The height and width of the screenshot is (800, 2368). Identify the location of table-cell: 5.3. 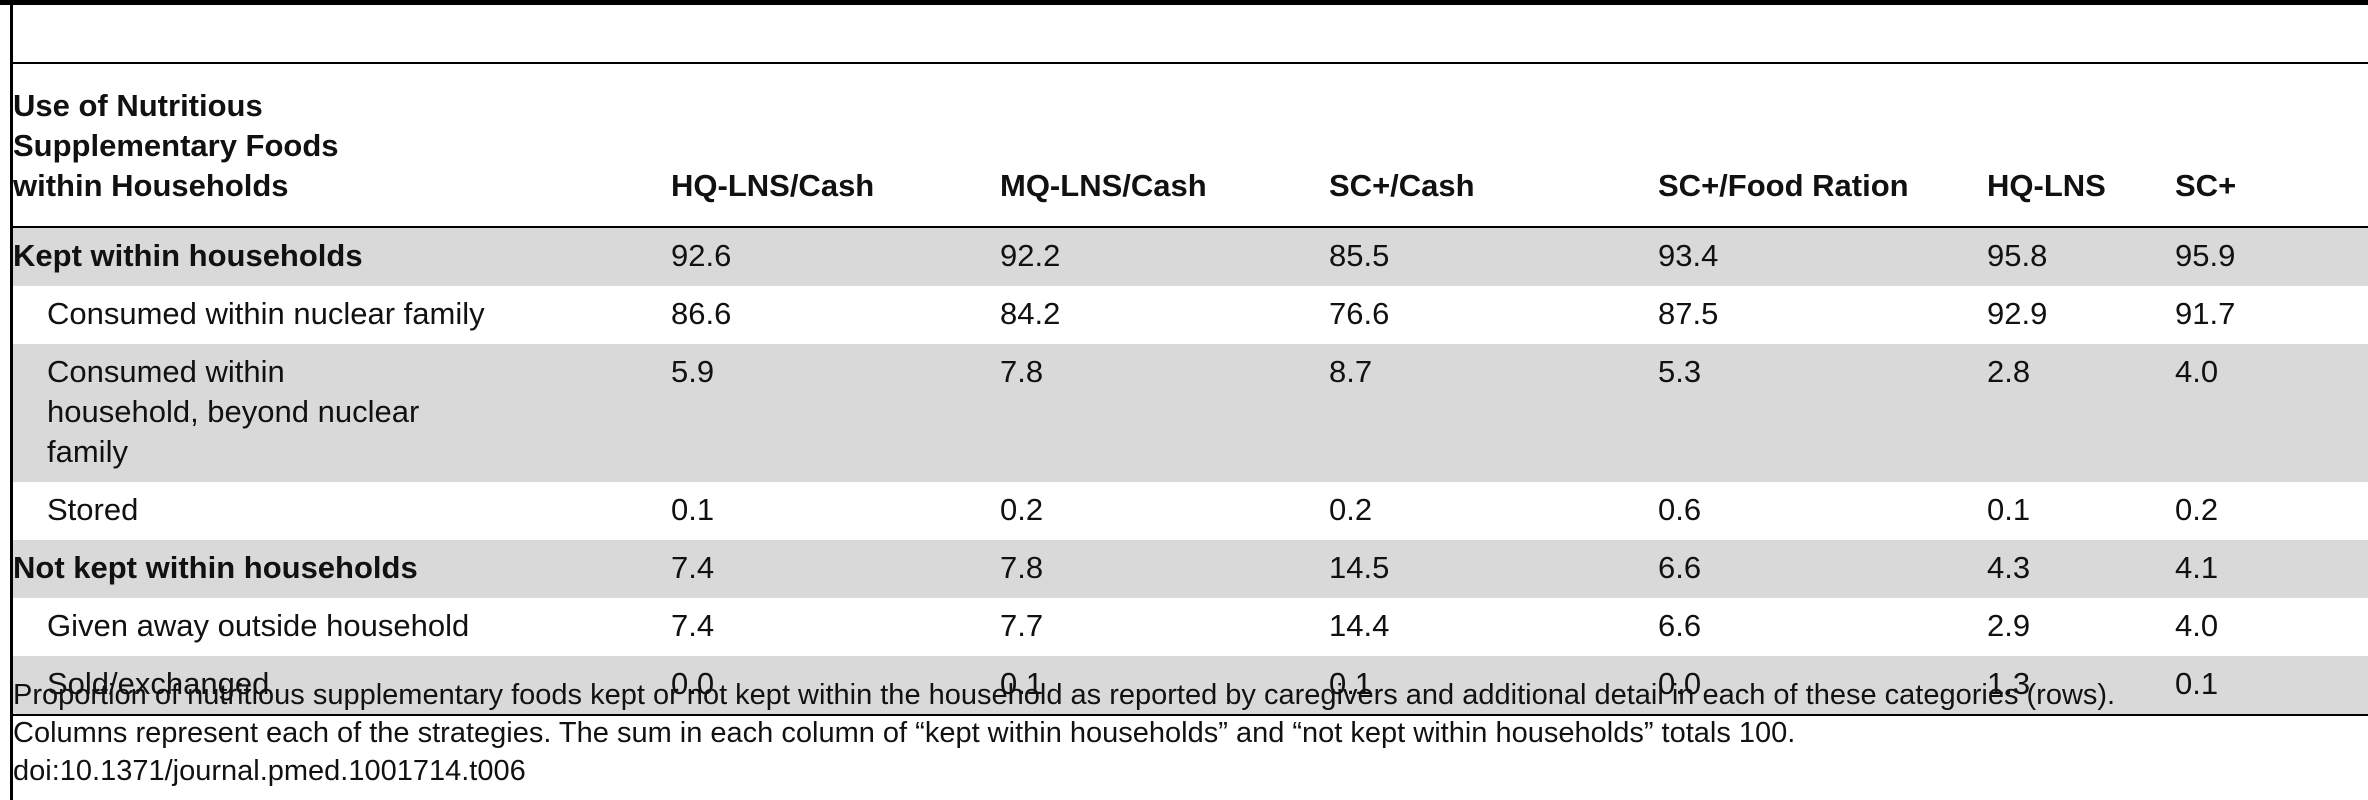
(1822, 413).